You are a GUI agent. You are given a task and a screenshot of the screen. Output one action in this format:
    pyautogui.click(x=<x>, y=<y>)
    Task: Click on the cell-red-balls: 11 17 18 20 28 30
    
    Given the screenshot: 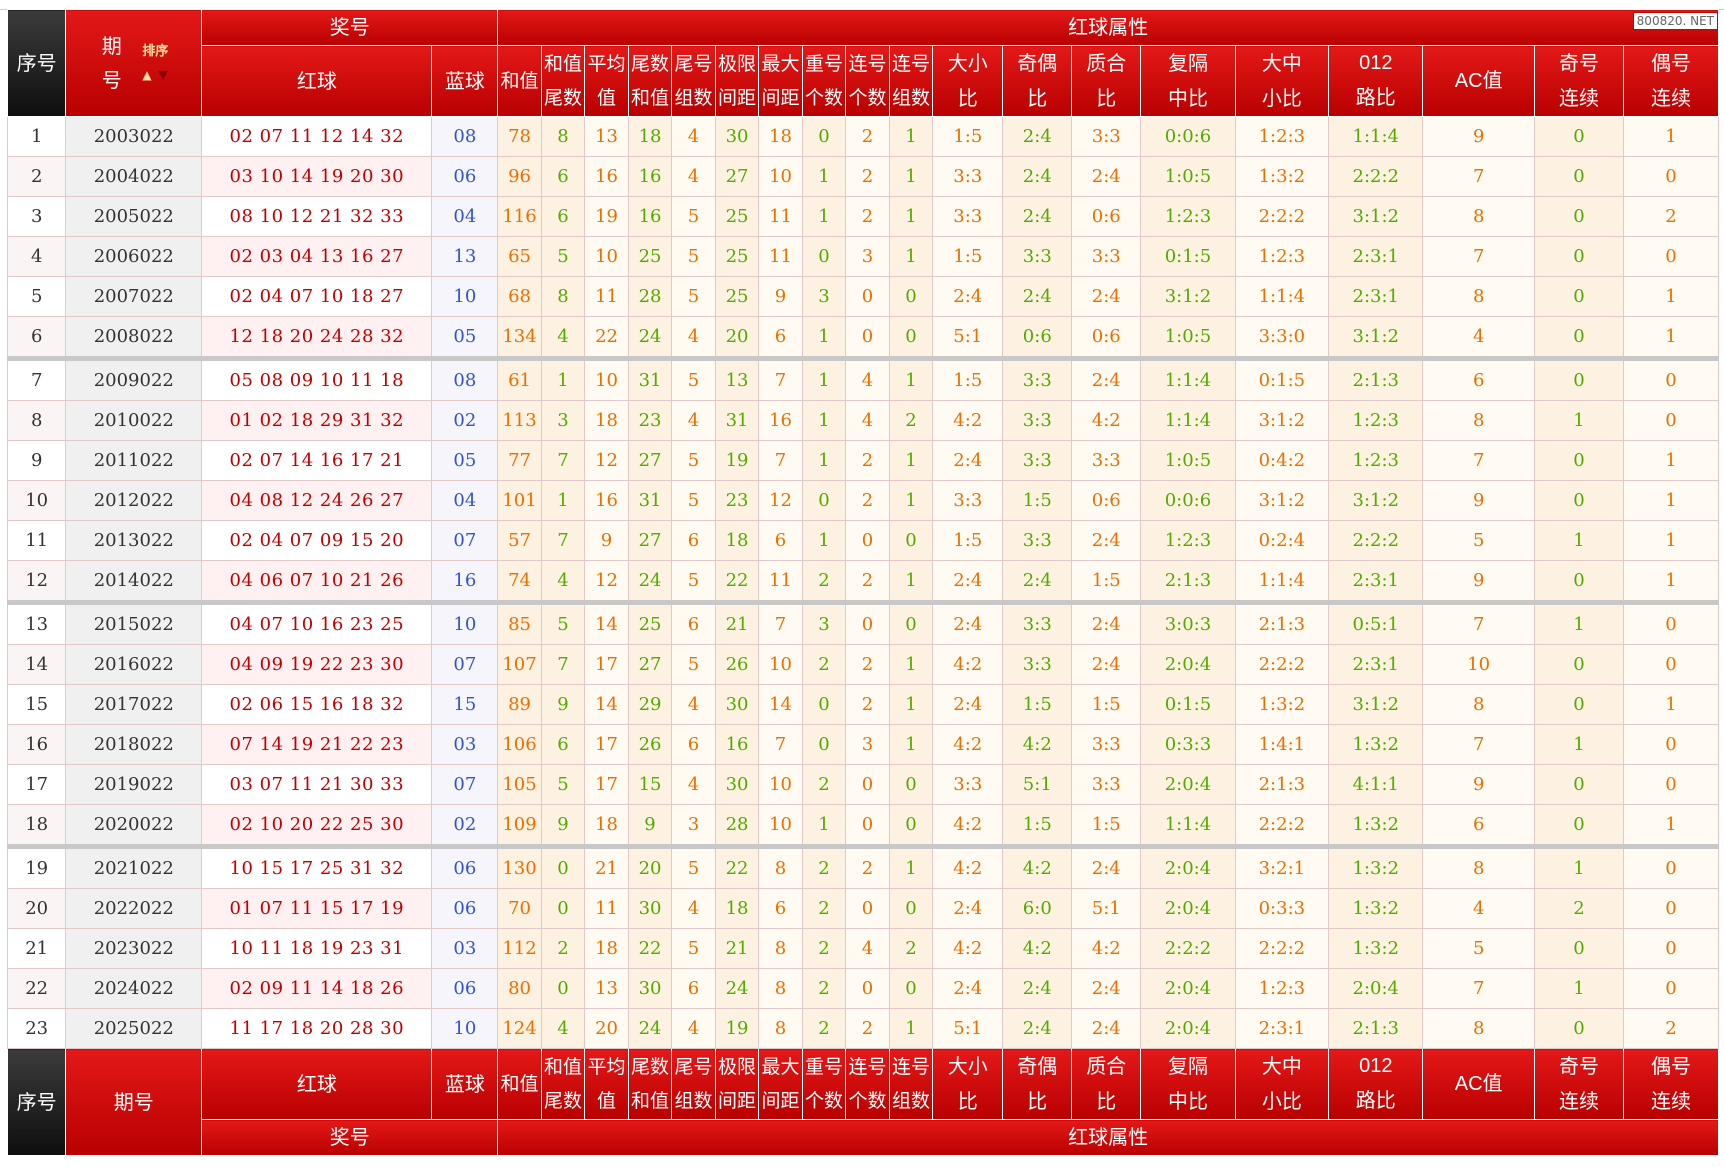 What is the action you would take?
    pyautogui.click(x=317, y=1028)
    